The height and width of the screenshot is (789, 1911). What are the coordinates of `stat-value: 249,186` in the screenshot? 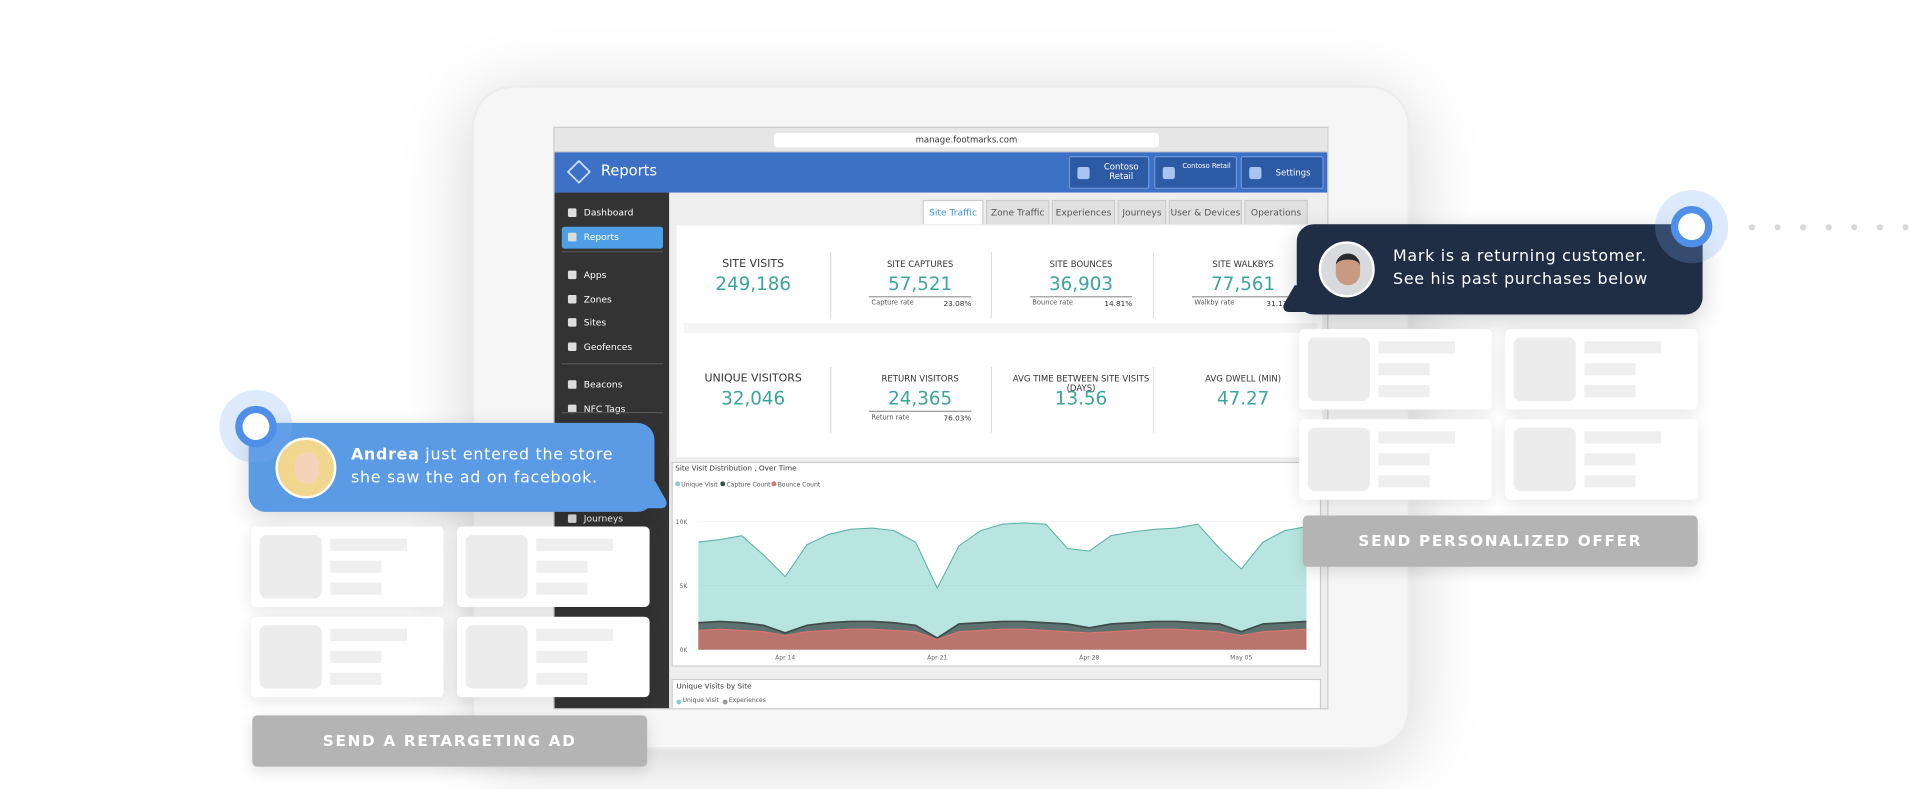 It's located at (753, 284).